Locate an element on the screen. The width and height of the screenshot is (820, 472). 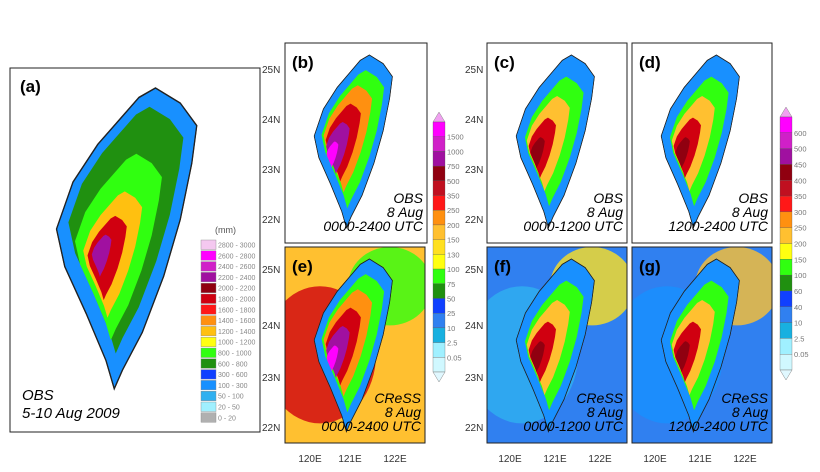
colorbar-label: 130 is located at coordinates (453, 254).